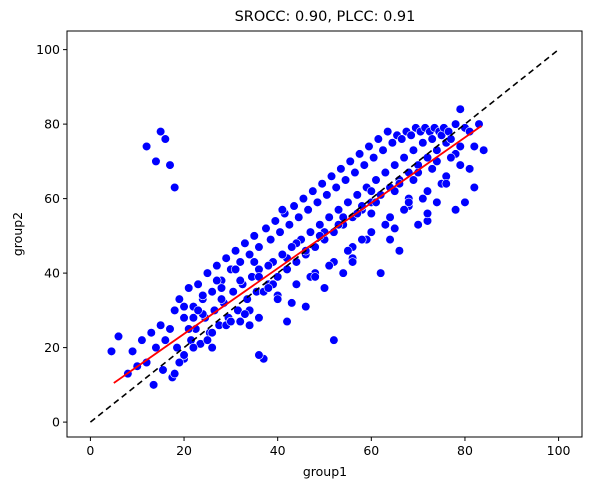 This screenshot has width=590, height=490. What do you see at coordinates (17, 234) in the screenshot?
I see `y-axis-label: group2` at bounding box center [17, 234].